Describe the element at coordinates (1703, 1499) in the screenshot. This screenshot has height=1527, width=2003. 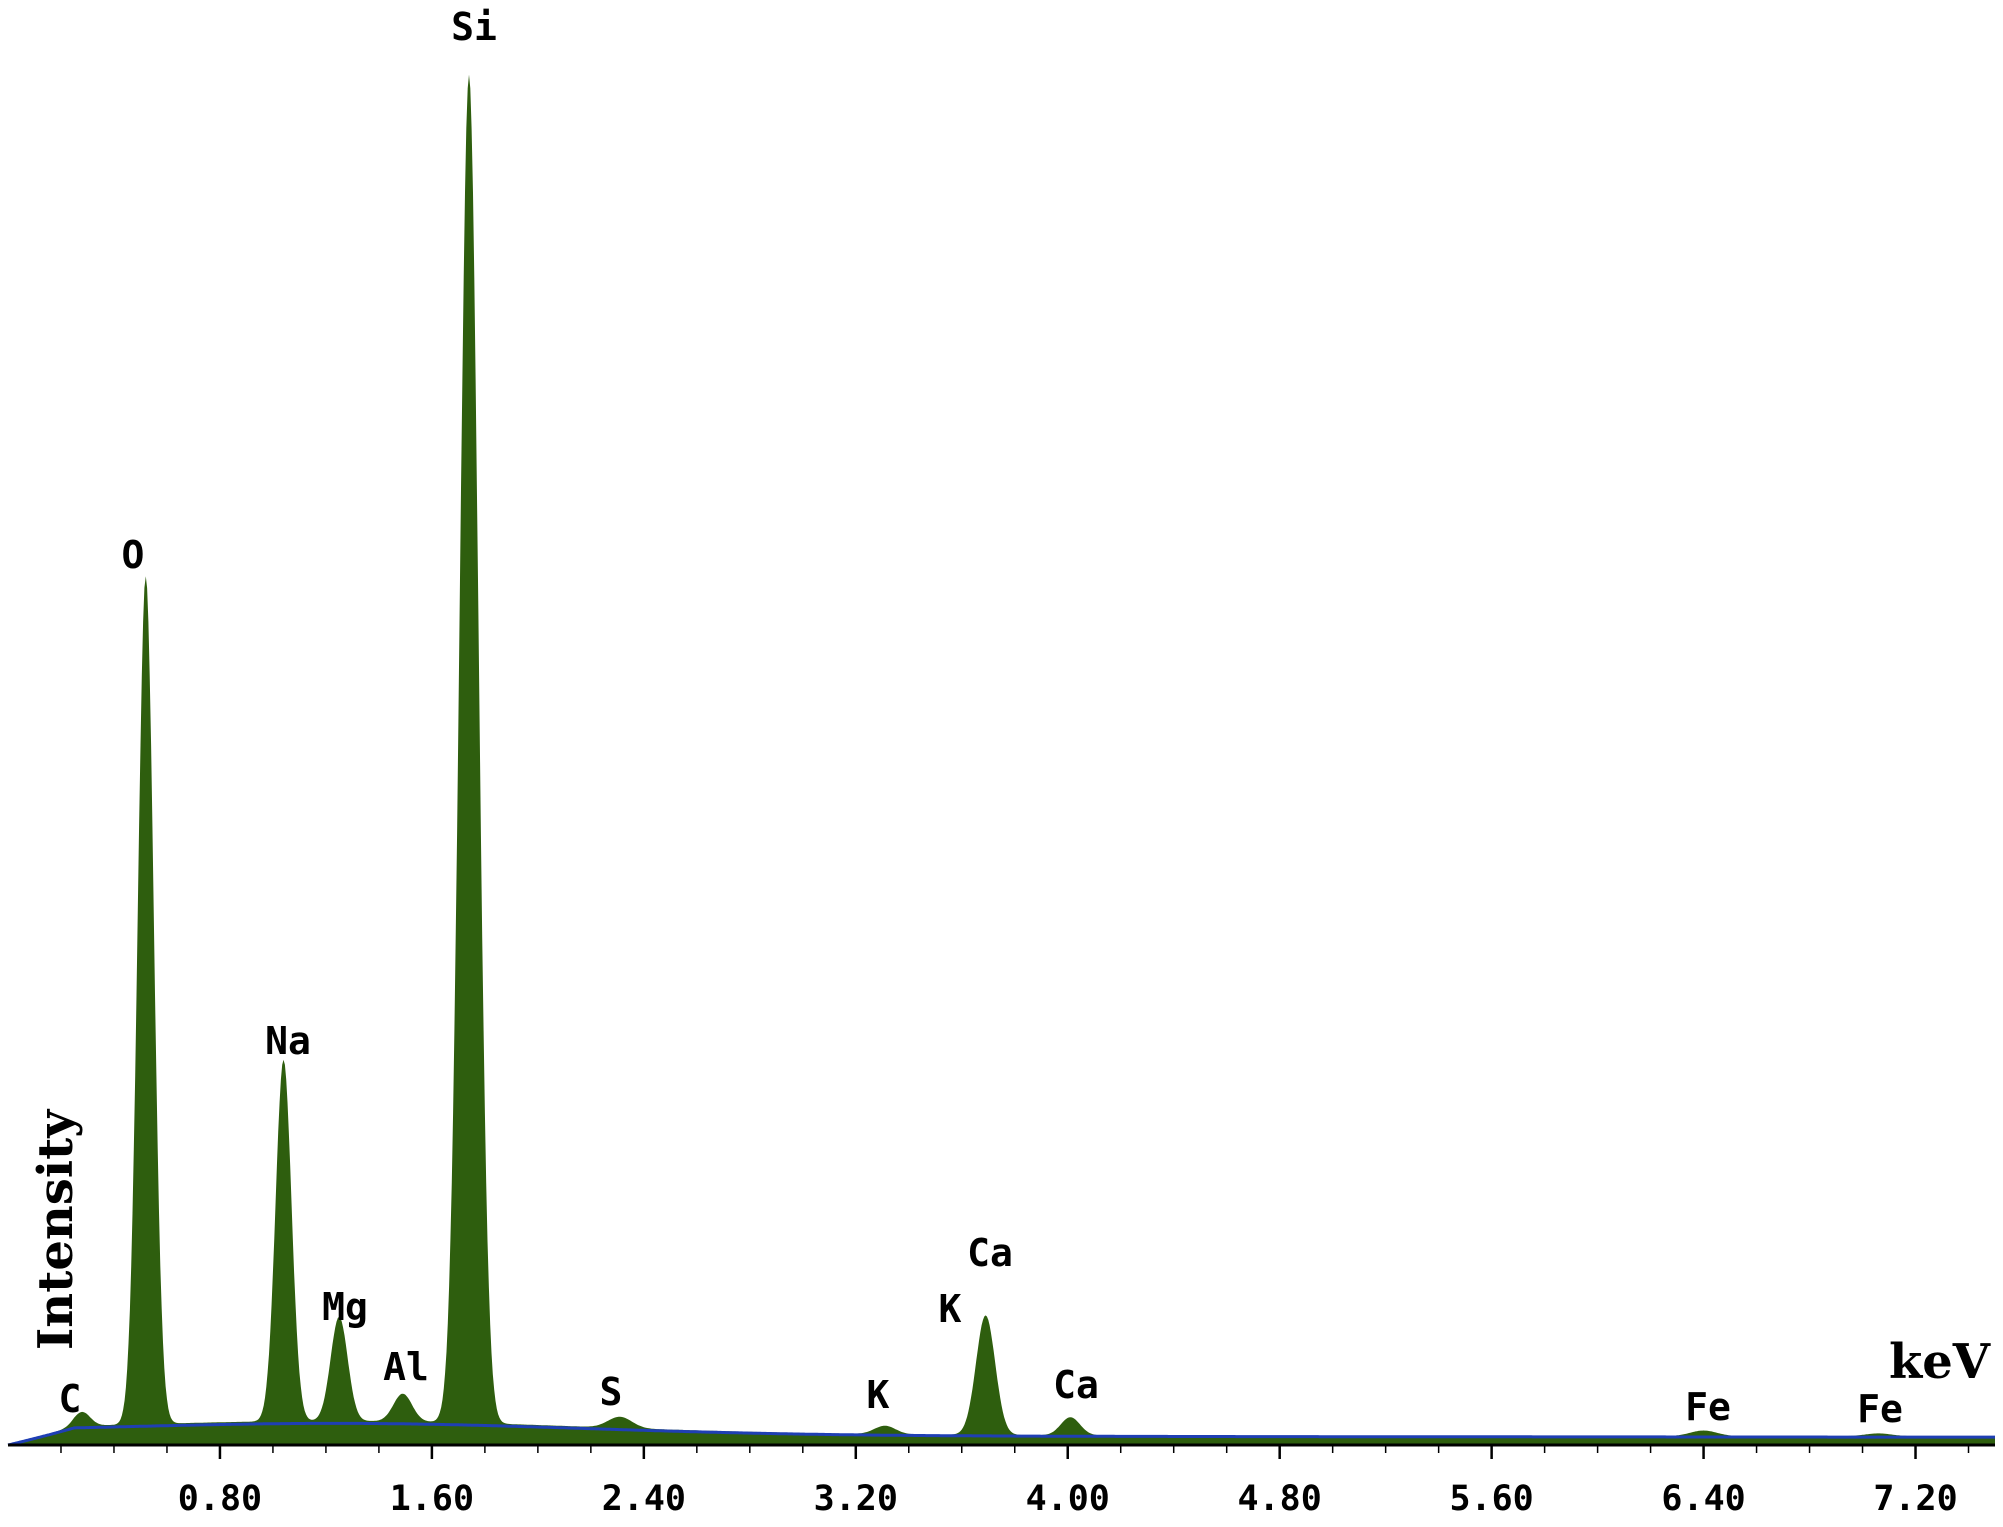
I see `x-tick-label: 6.40` at that location.